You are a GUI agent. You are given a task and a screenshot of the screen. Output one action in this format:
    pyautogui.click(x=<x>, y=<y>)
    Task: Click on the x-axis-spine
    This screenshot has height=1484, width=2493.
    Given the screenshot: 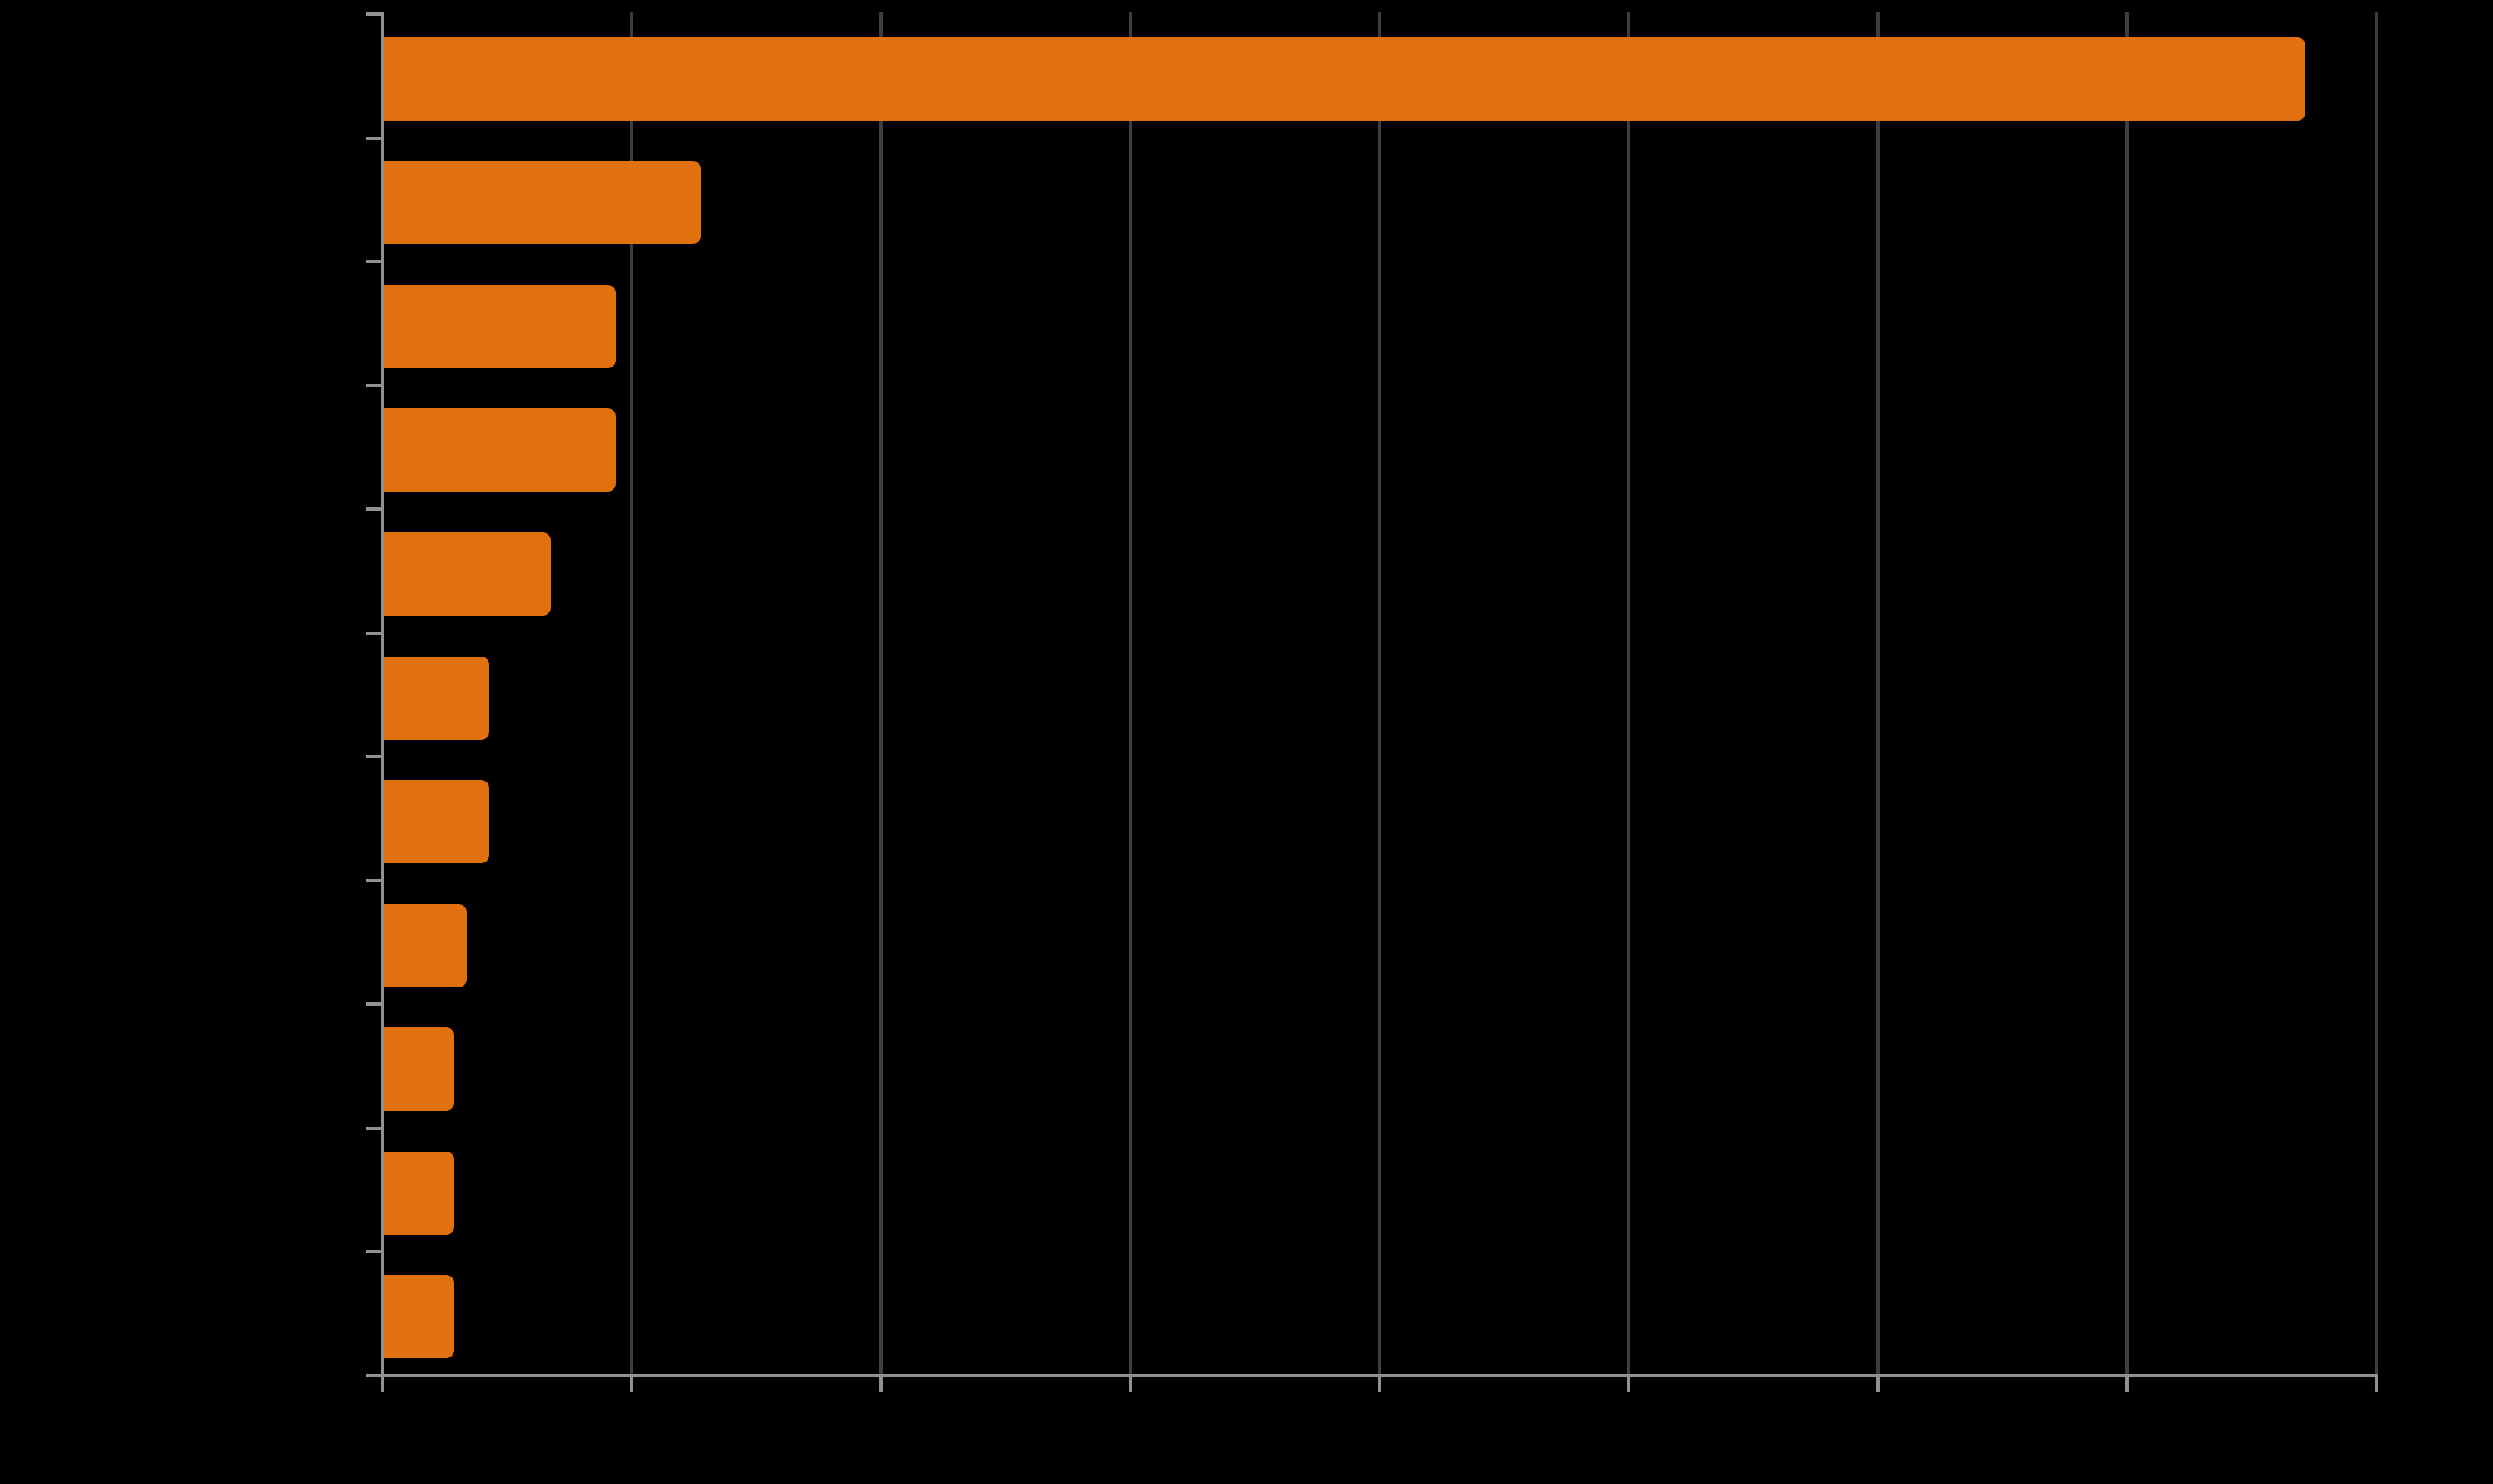 What is the action you would take?
    pyautogui.click(x=1379, y=1375)
    